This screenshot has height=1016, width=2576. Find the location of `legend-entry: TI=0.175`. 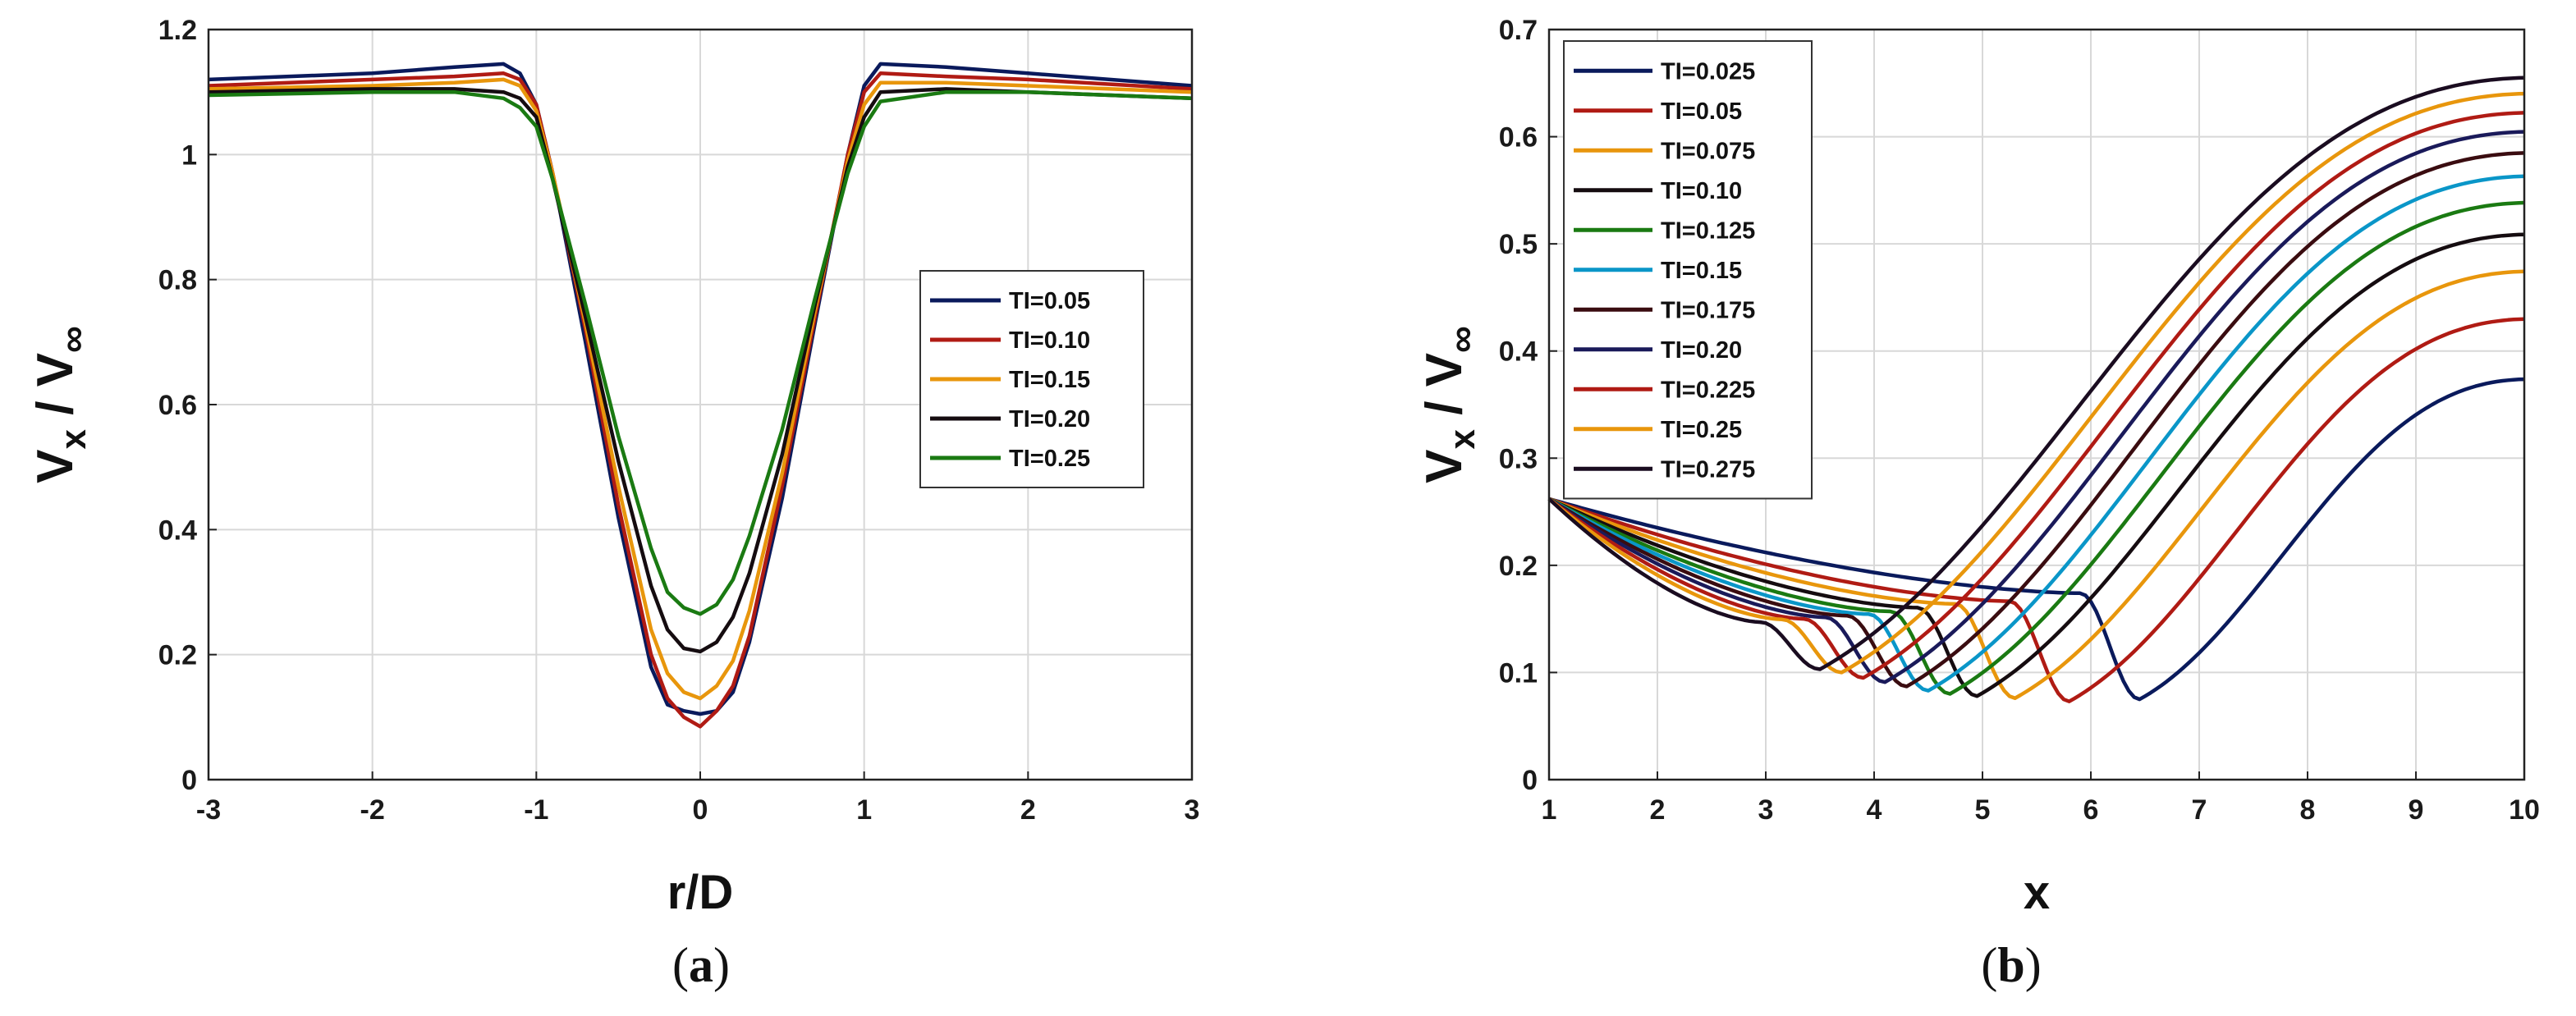

legend-entry: TI=0.175 is located at coordinates (1708, 310).